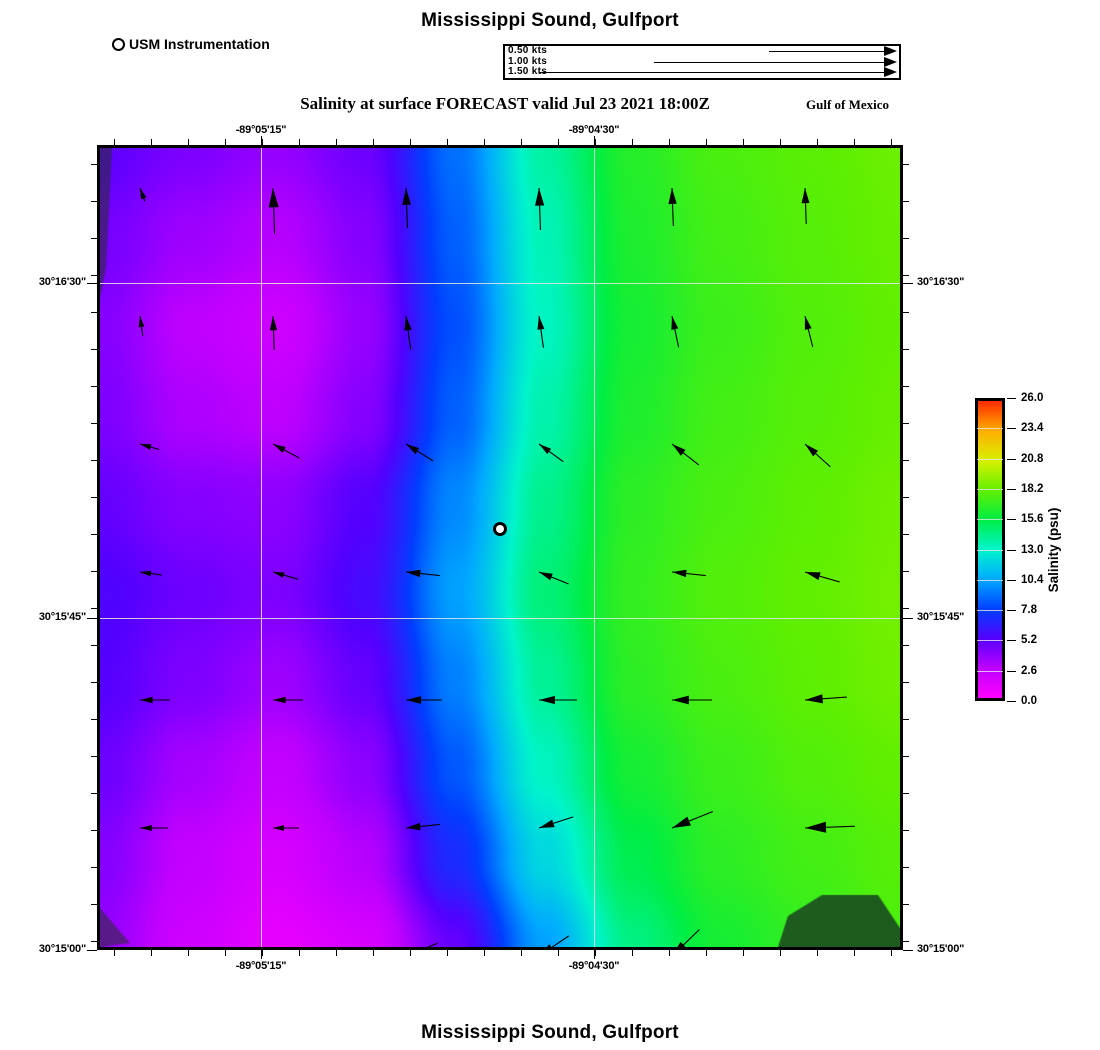  Describe the element at coordinates (528, 72) in the screenshot. I see `vector-key-label-2: 1.50 kts` at that location.